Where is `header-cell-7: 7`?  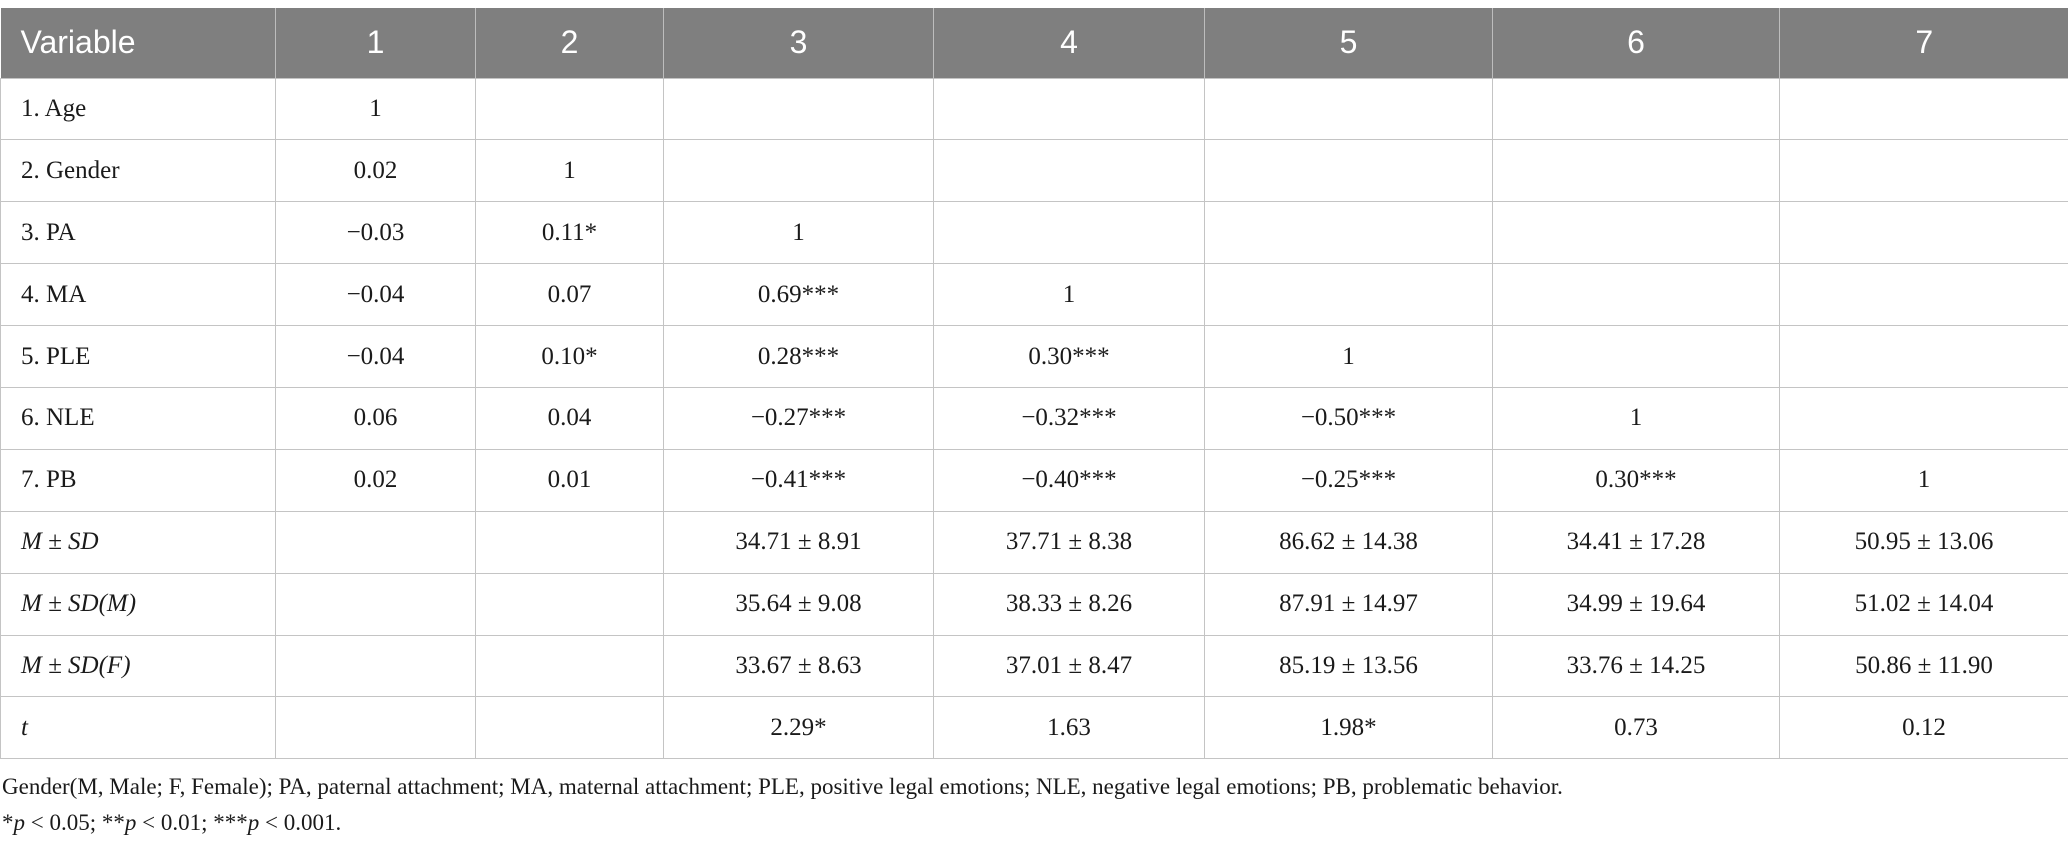 header-cell-7: 7 is located at coordinates (1923, 43).